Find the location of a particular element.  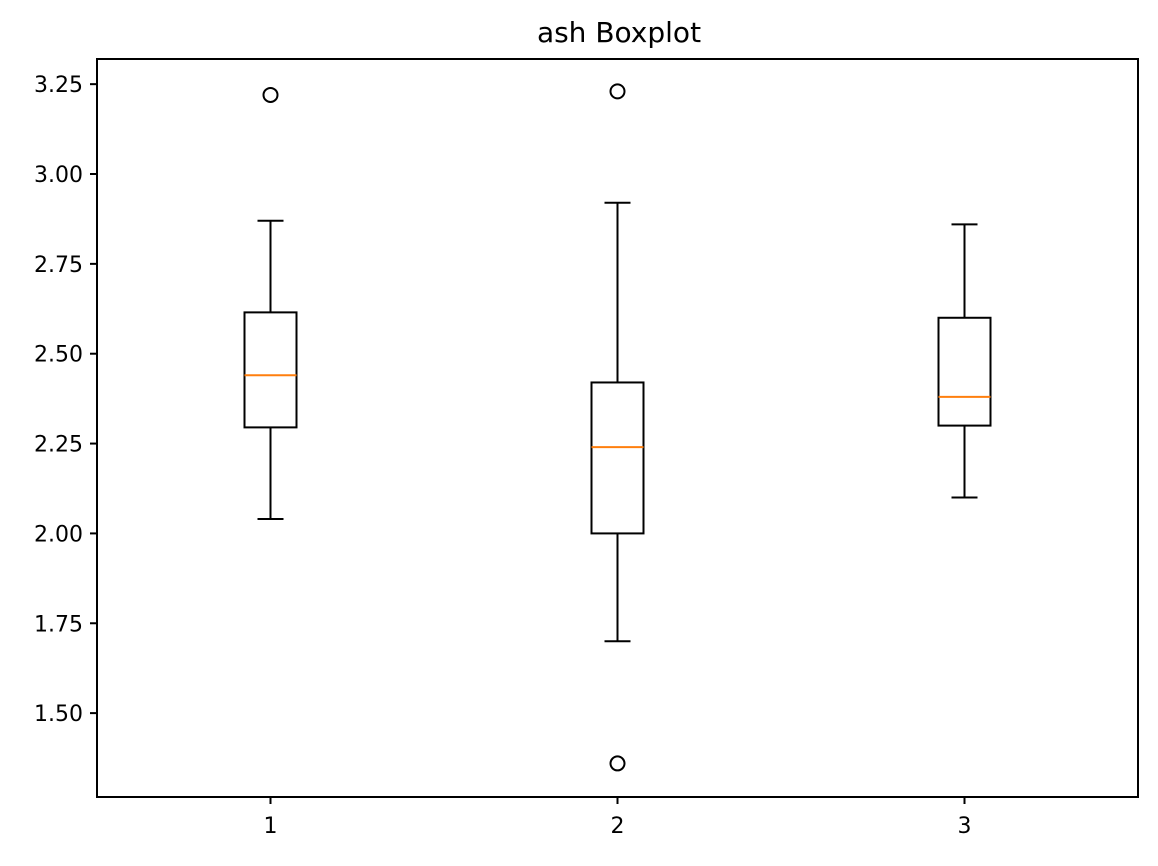

x-tick-label: 3 is located at coordinates (965, 826).